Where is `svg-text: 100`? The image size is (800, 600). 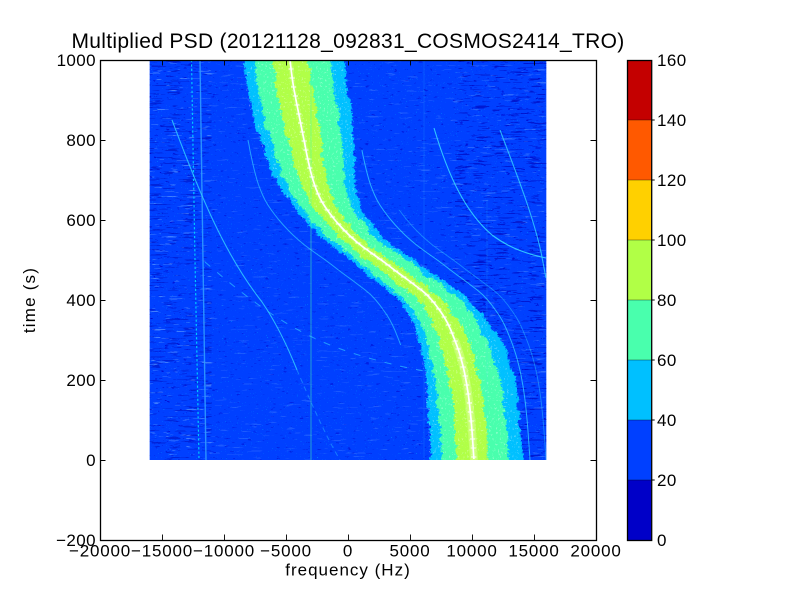 svg-text: 100 is located at coordinates (672, 240).